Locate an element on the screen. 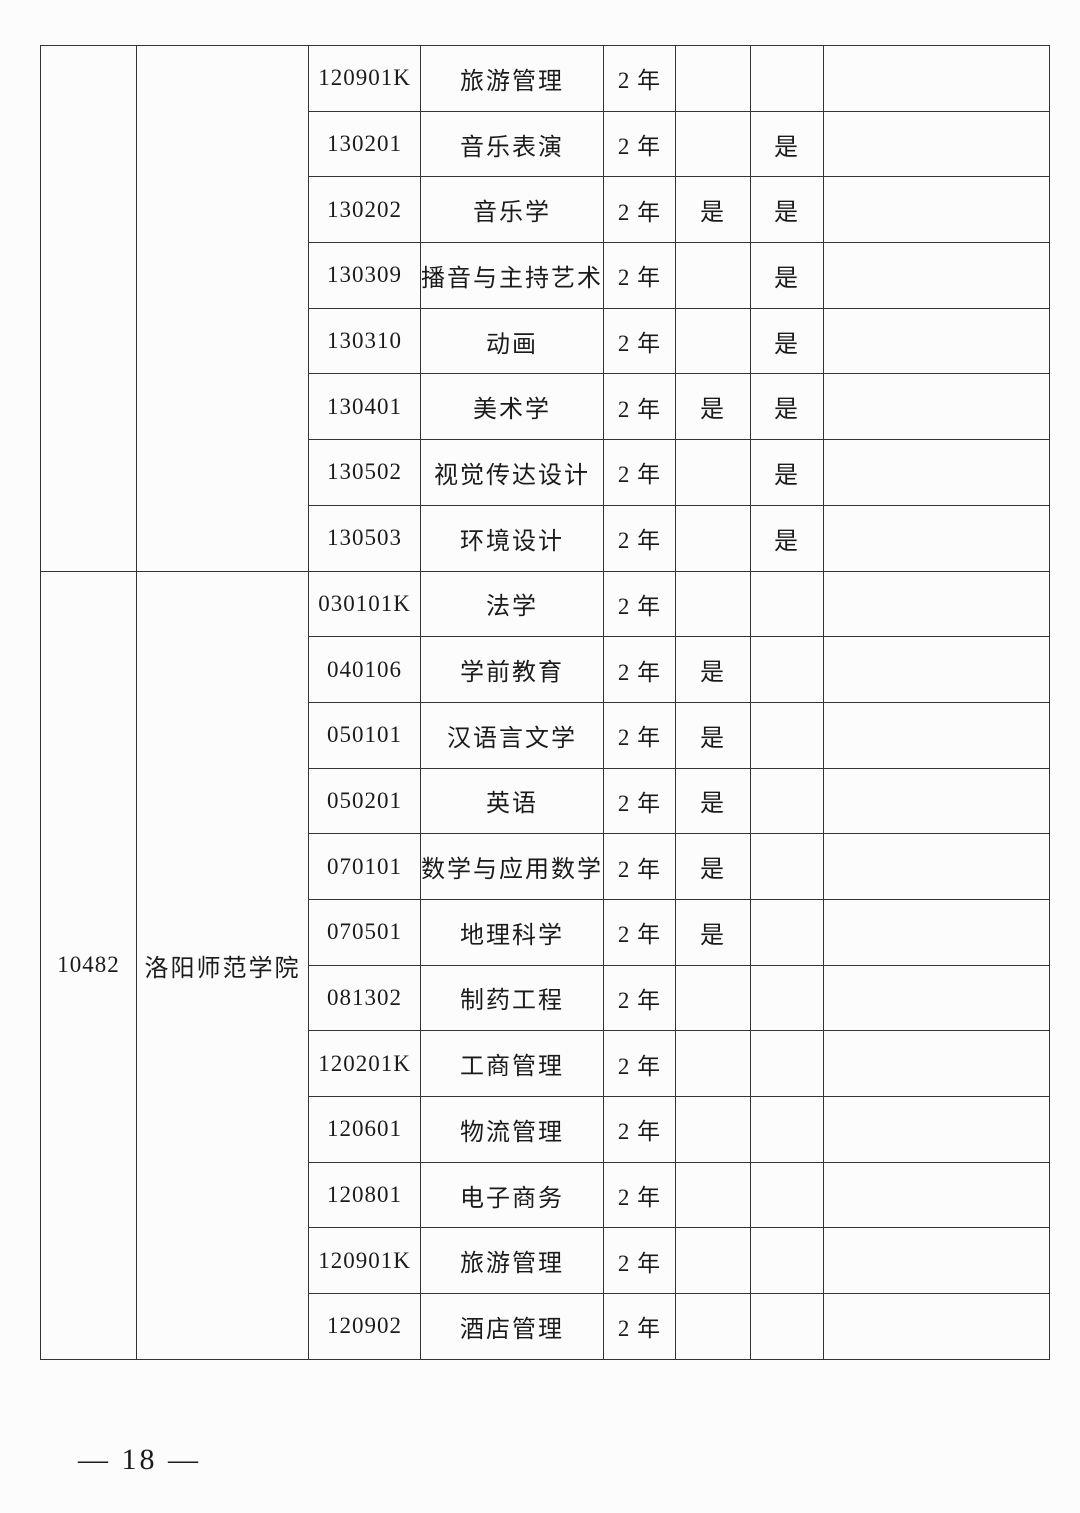 This screenshot has width=1080, height=1513. major-name-cell: 物流管理 is located at coordinates (512, 1129).